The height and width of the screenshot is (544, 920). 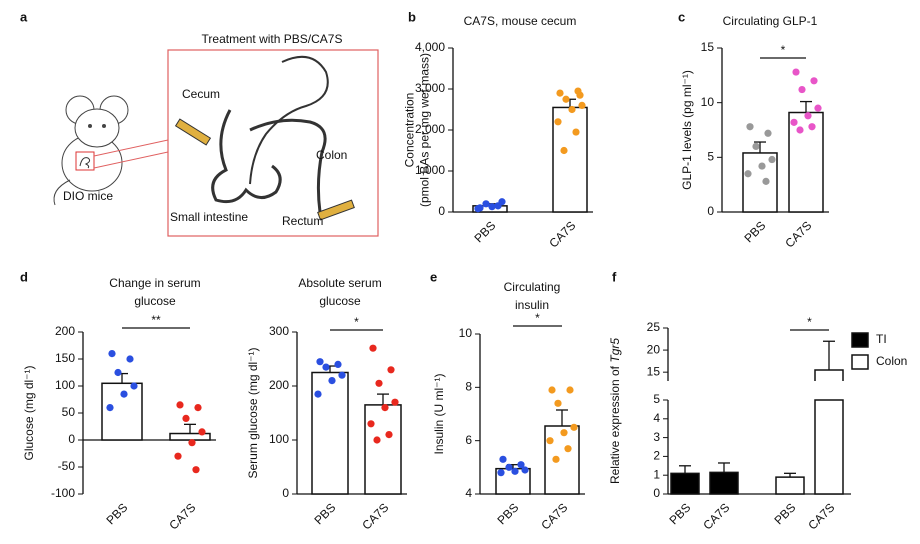 I want to click on y-tick-label: 3,000, so click(x=430, y=88).